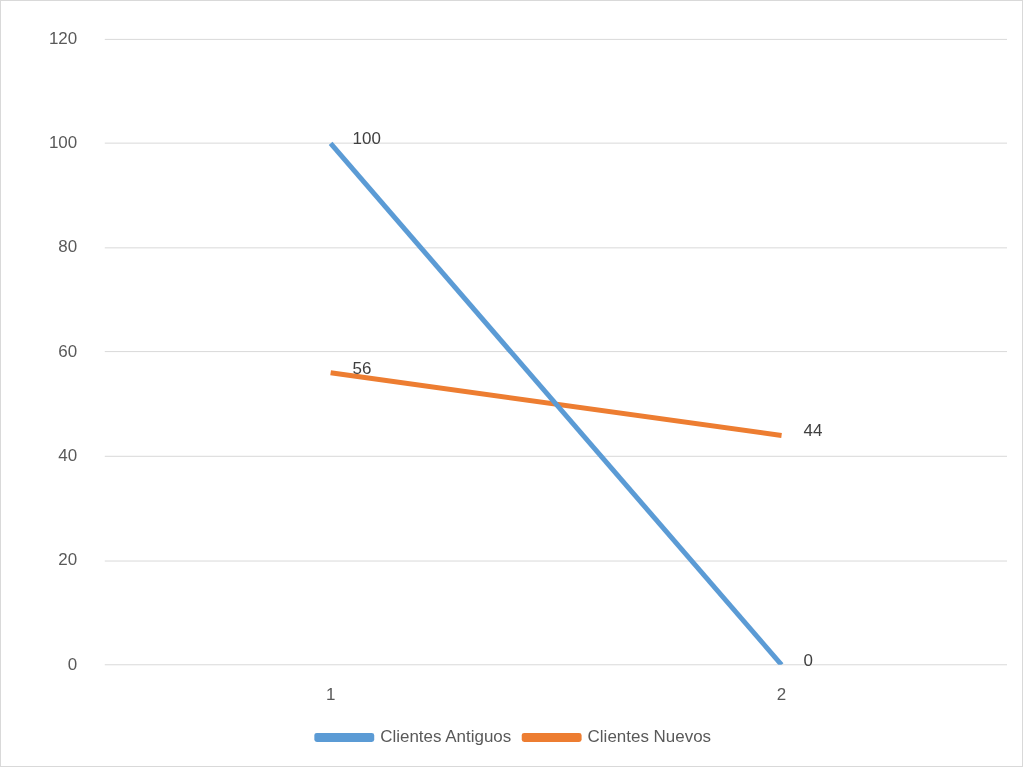  I want to click on data-label: 100, so click(366, 139).